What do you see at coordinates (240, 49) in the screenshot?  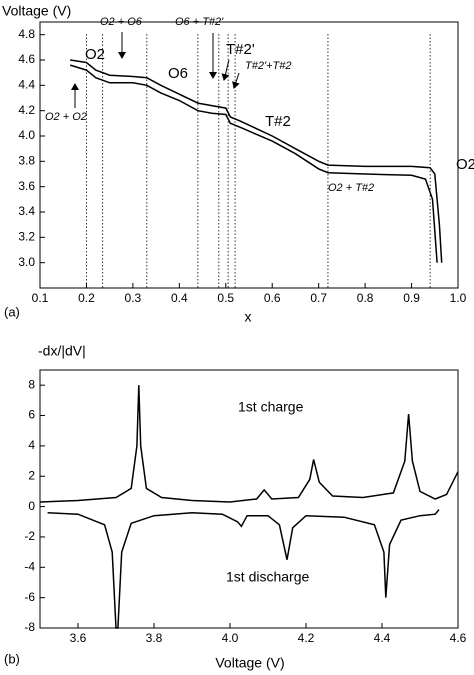 I see `annotation: T#2'` at bounding box center [240, 49].